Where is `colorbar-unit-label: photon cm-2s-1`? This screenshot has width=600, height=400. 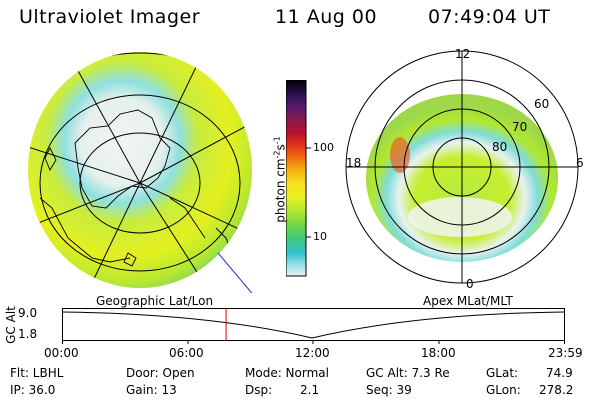 colorbar-unit-label: photon cm-2s-1 is located at coordinates (280, 179).